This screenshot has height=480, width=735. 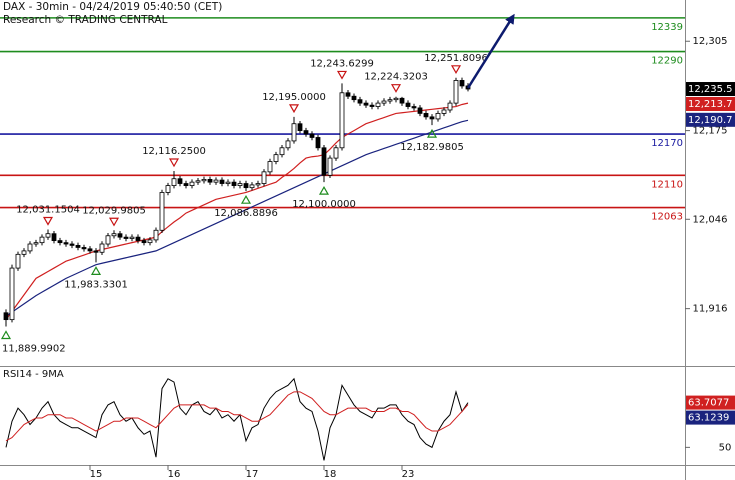 What do you see at coordinates (246, 213) in the screenshot?
I see `pivot-label: 12,086.8896` at bounding box center [246, 213].